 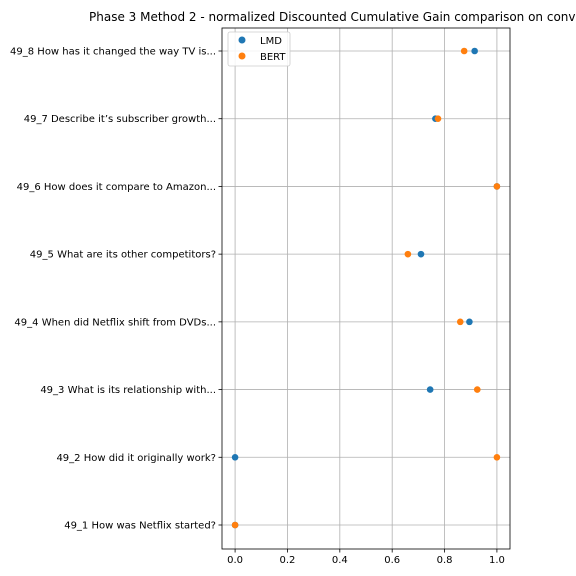 What do you see at coordinates (497, 560) in the screenshot?
I see `x-tick-label: 1.0` at bounding box center [497, 560].